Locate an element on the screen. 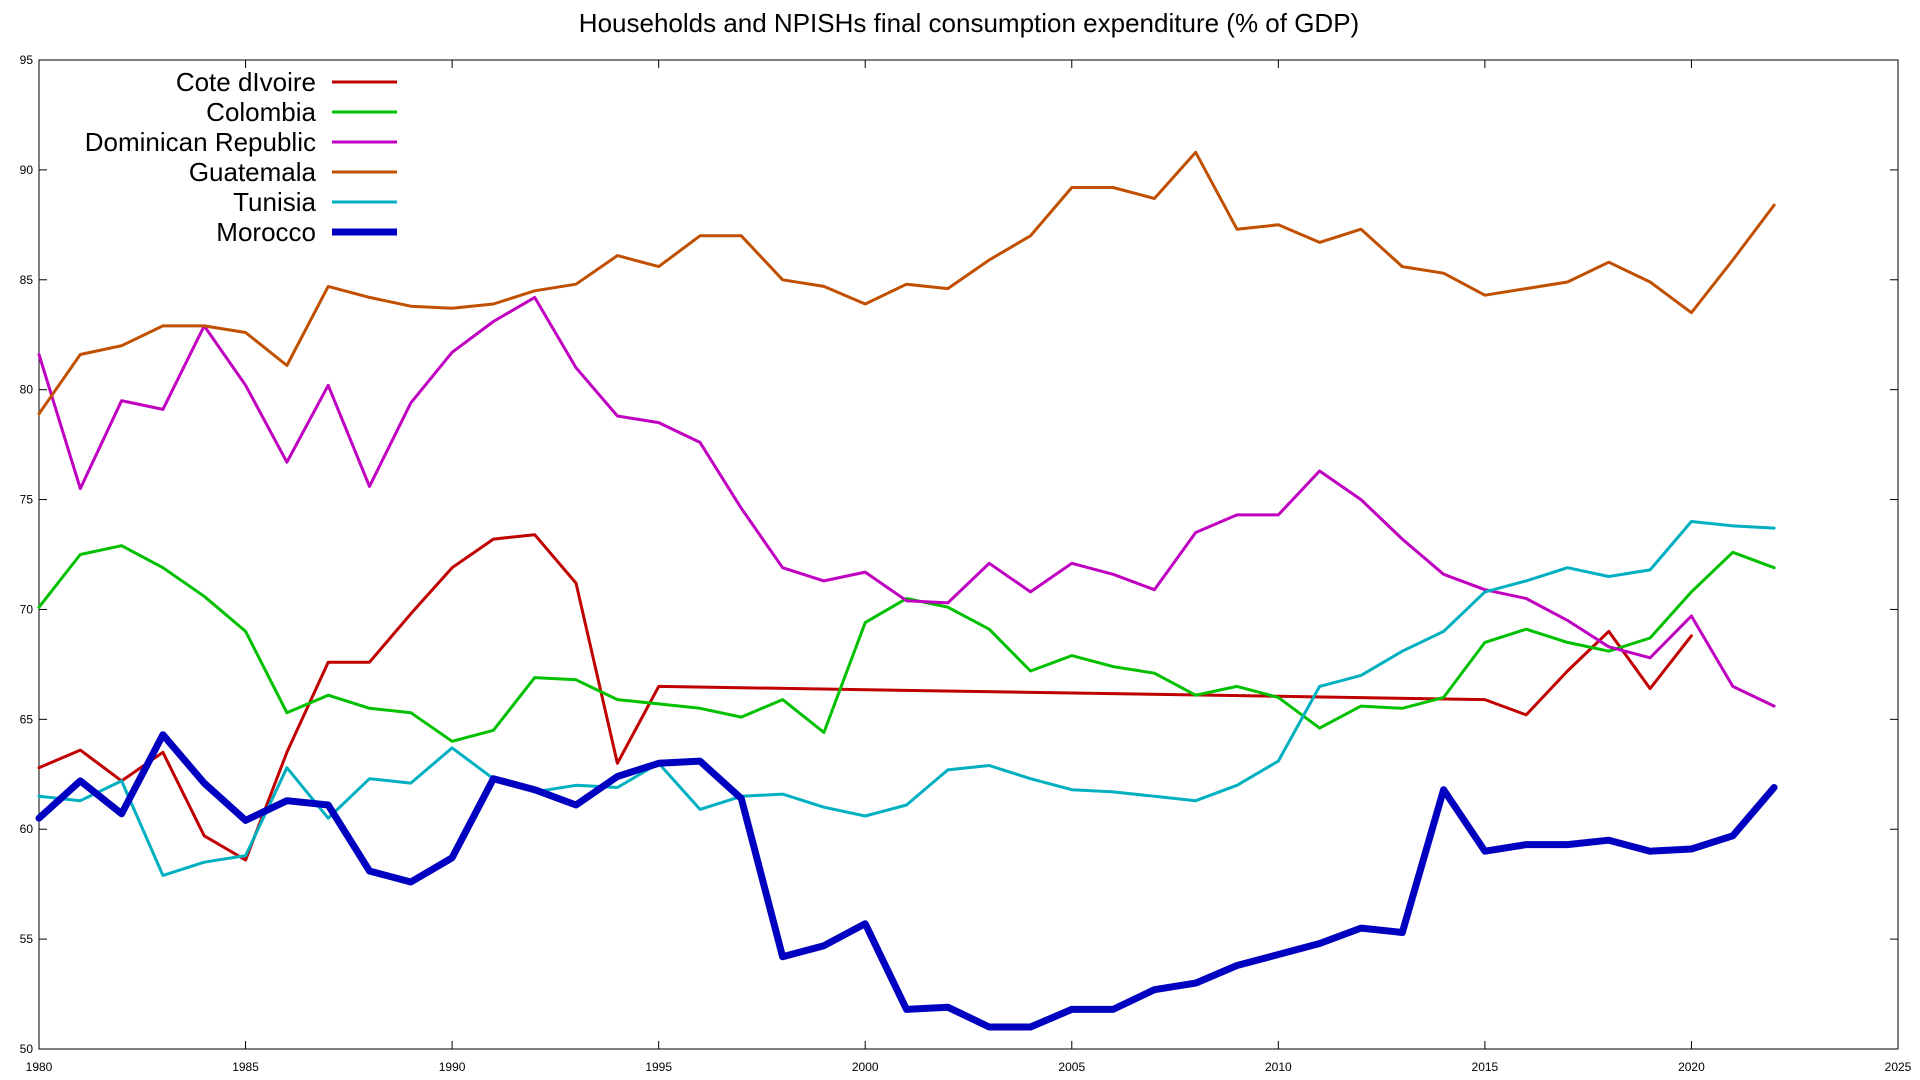 The height and width of the screenshot is (1080, 1920). x-tick-label: 2010 is located at coordinates (1278, 1067).